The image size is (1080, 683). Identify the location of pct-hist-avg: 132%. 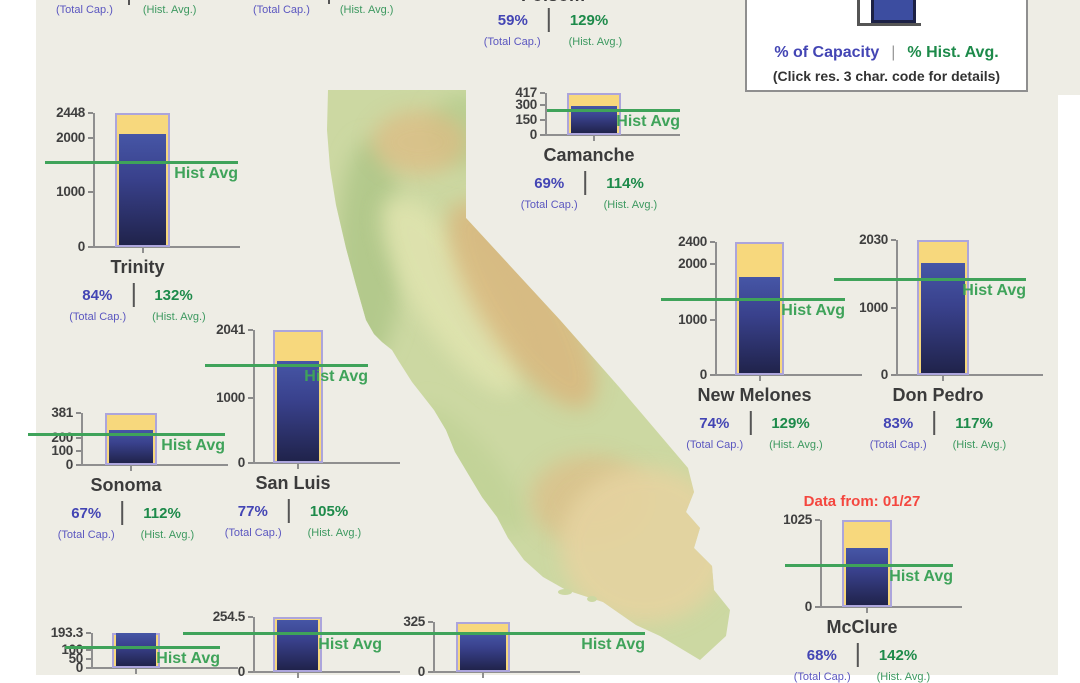
(173, 295).